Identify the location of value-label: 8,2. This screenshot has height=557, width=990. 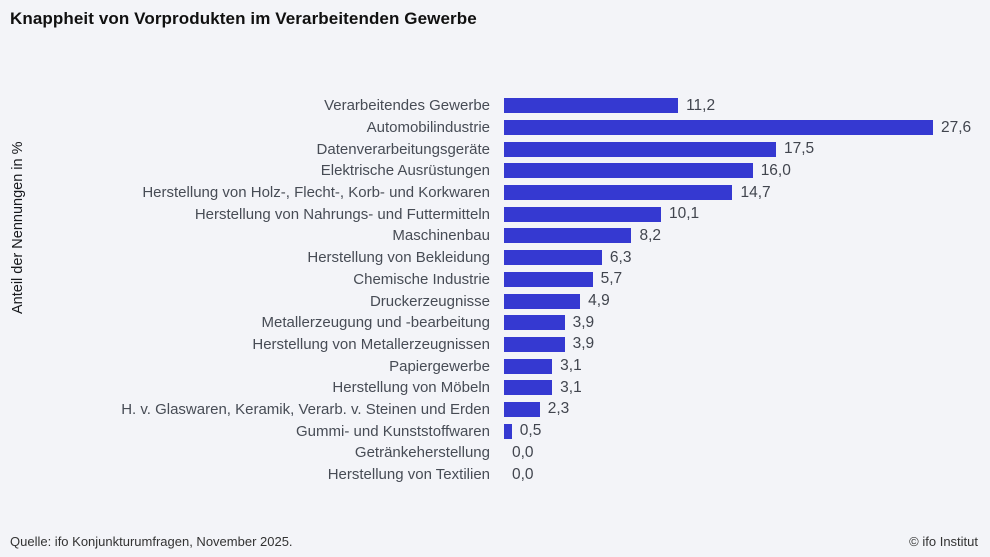
(650, 235).